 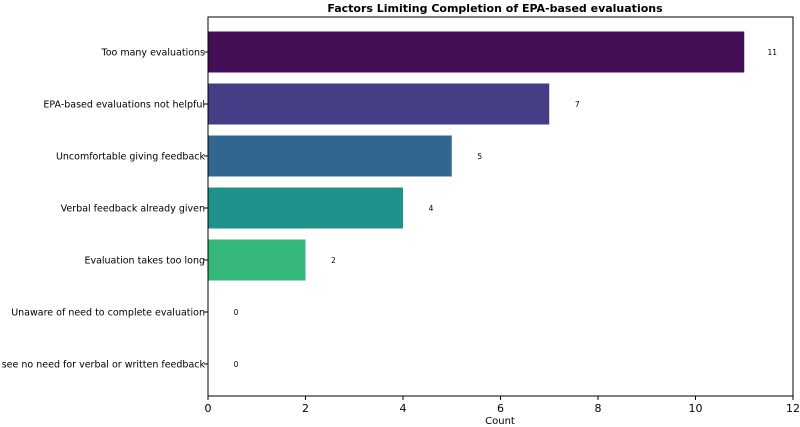 I want to click on x-tick-label: 0, so click(x=208, y=408).